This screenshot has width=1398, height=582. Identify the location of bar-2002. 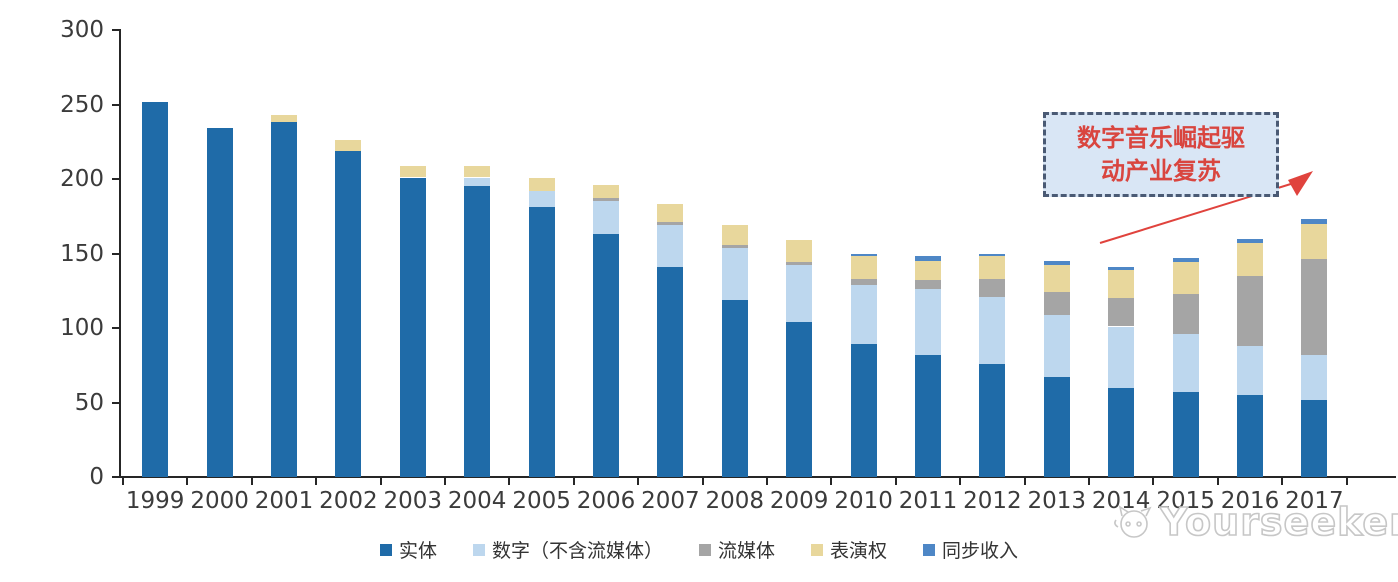
(348, 238).